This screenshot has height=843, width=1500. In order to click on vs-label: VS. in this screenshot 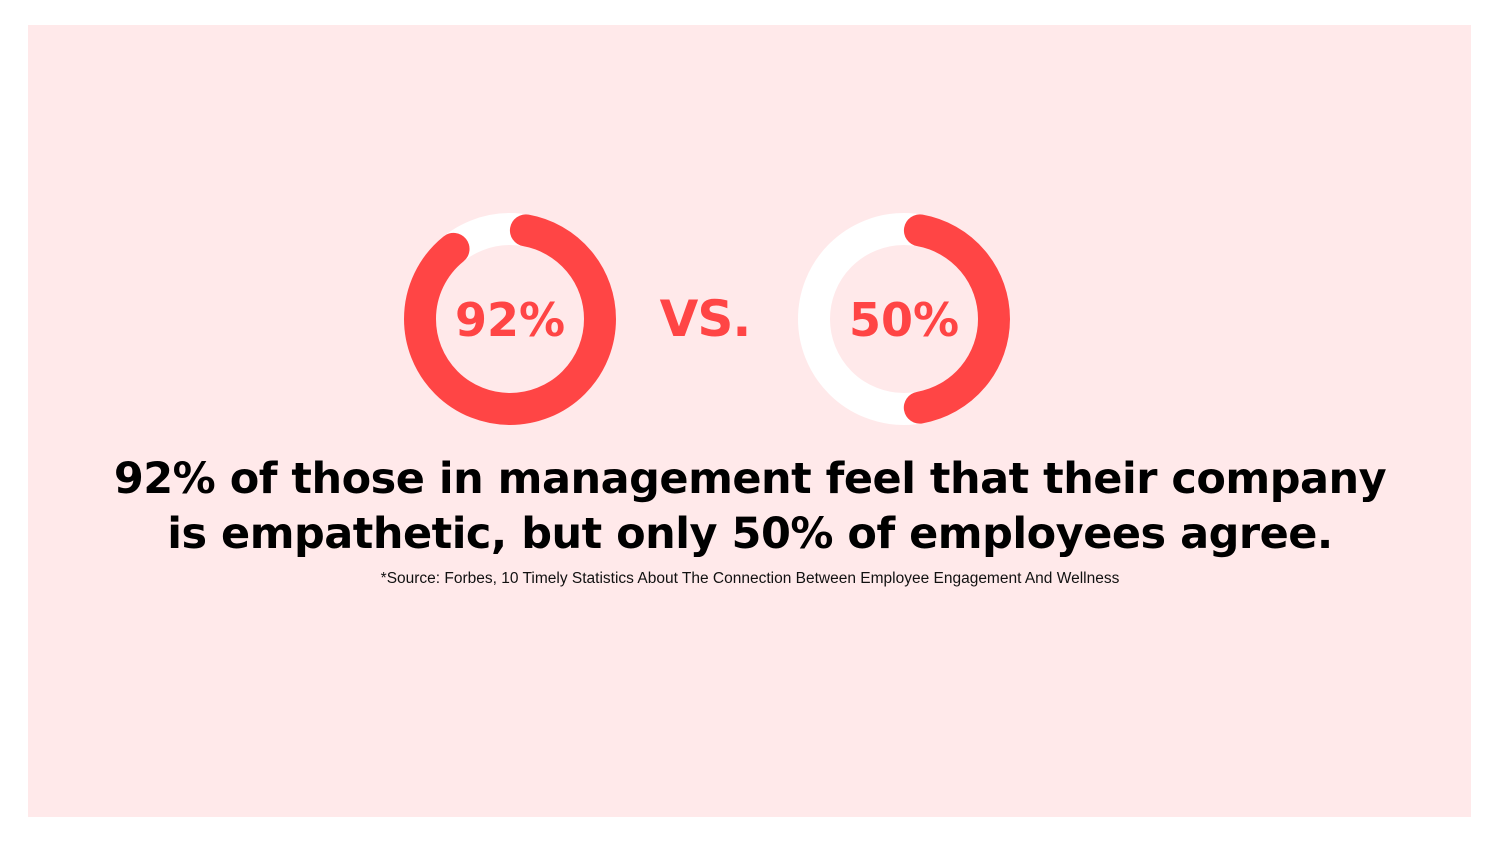, I will do `click(705, 319)`.